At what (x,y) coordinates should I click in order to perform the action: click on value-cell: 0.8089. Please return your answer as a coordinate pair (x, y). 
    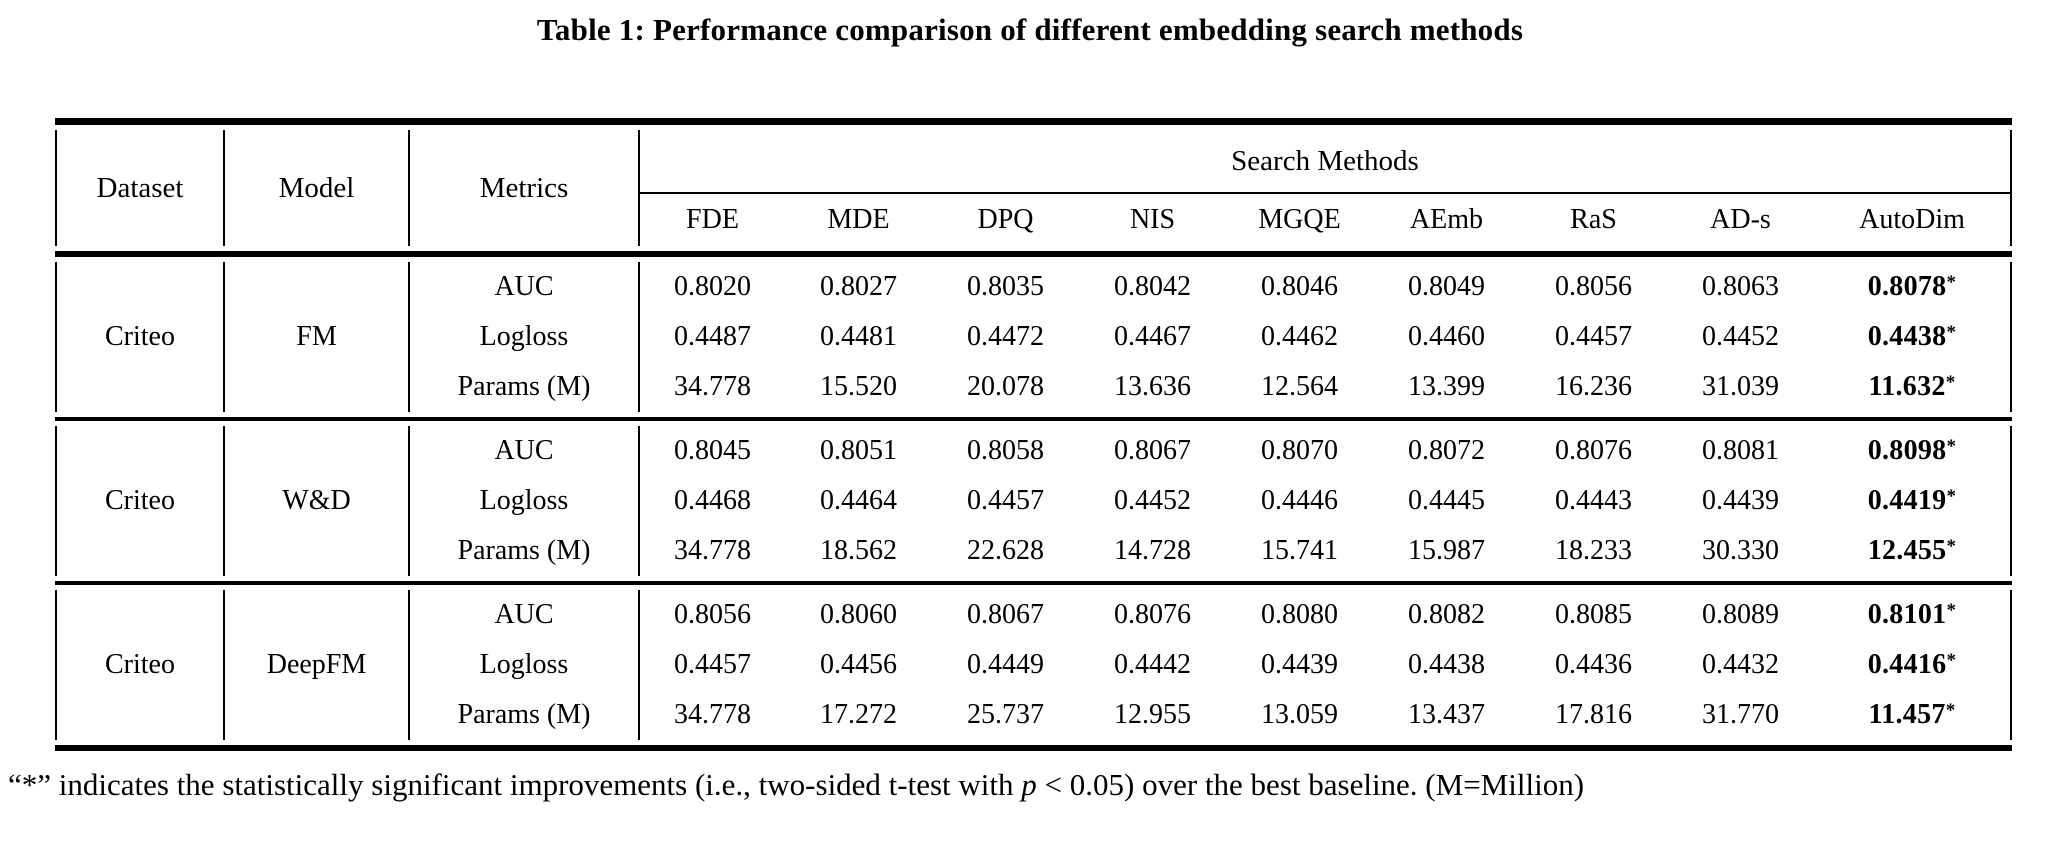
    Looking at the image, I should click on (1740, 614).